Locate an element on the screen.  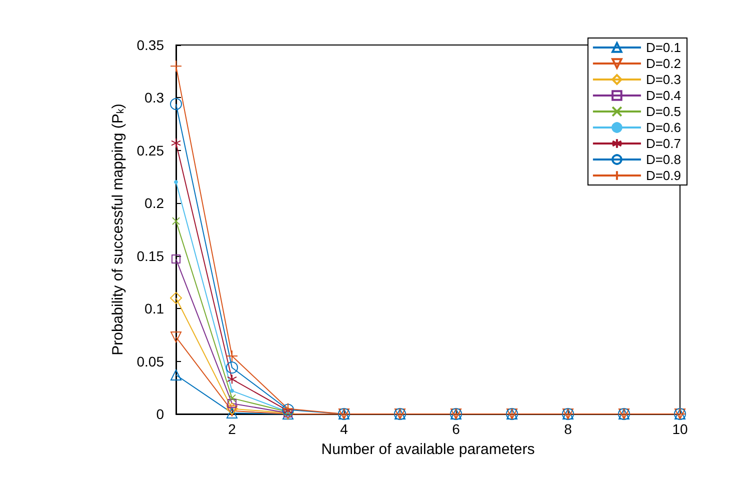
legend-label: D=0.7 is located at coordinates (664, 143).